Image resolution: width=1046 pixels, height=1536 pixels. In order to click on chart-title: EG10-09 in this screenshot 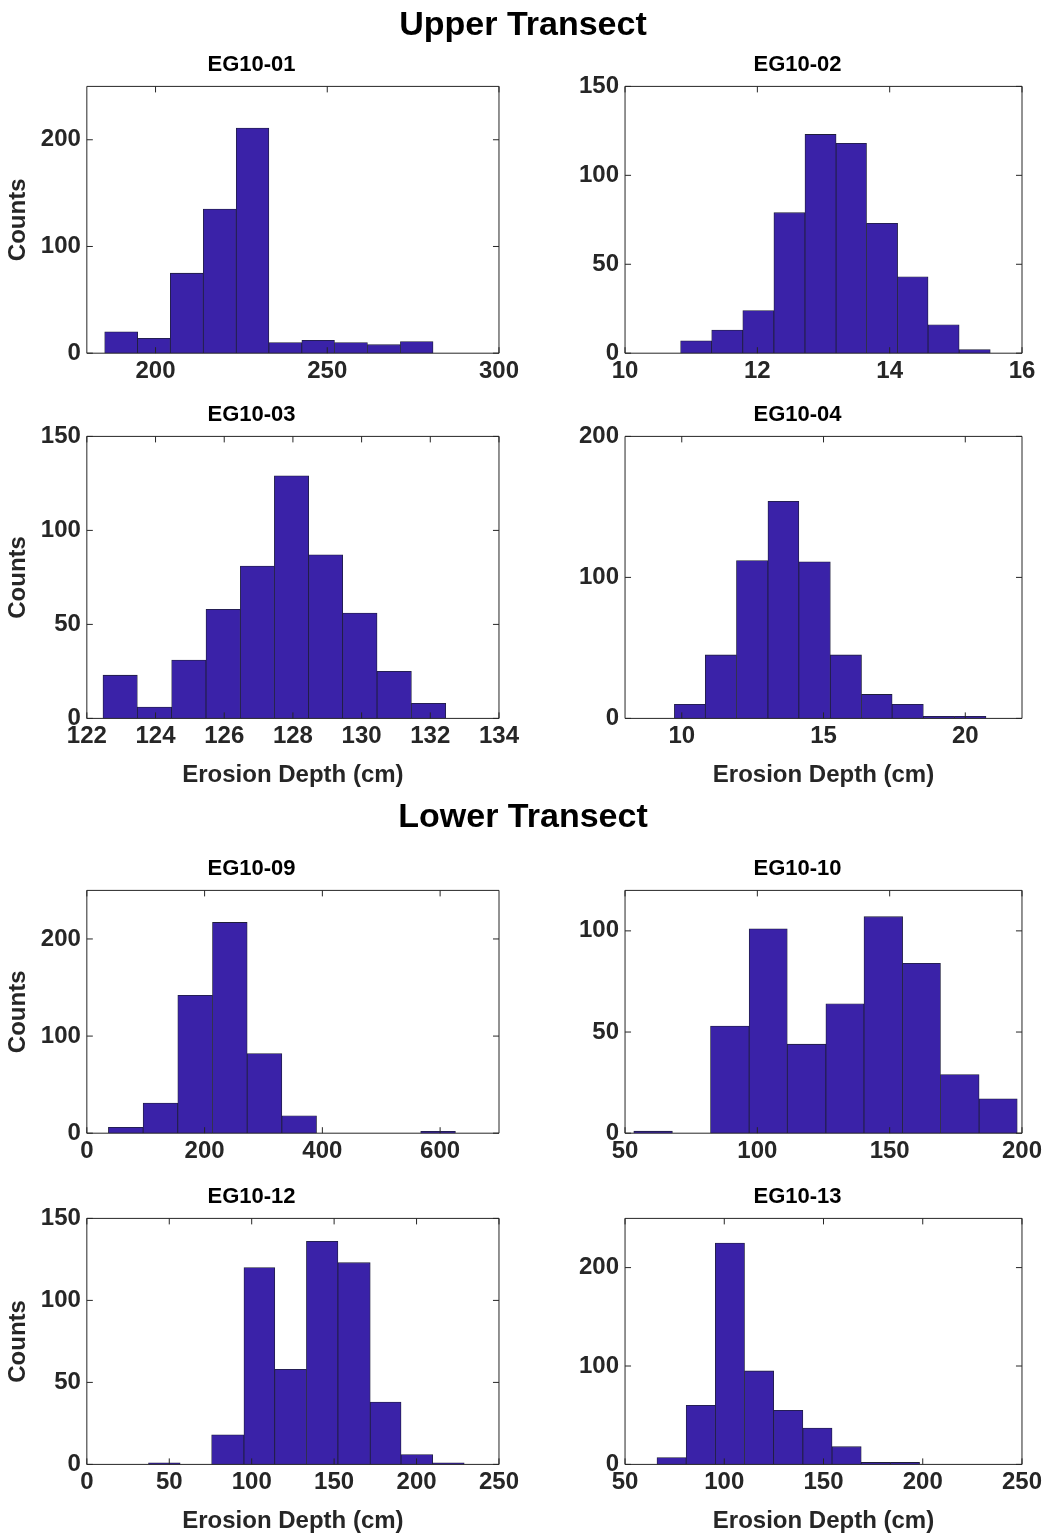, I will do `click(251, 868)`.